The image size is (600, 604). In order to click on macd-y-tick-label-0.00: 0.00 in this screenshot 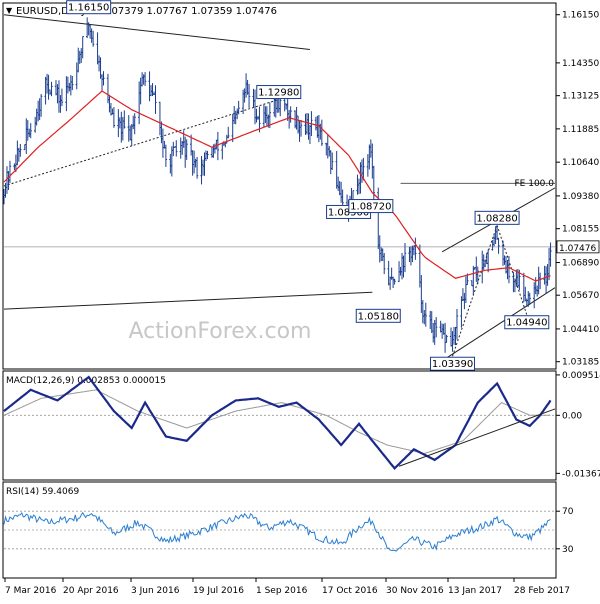, I will do `click(572, 416)`.